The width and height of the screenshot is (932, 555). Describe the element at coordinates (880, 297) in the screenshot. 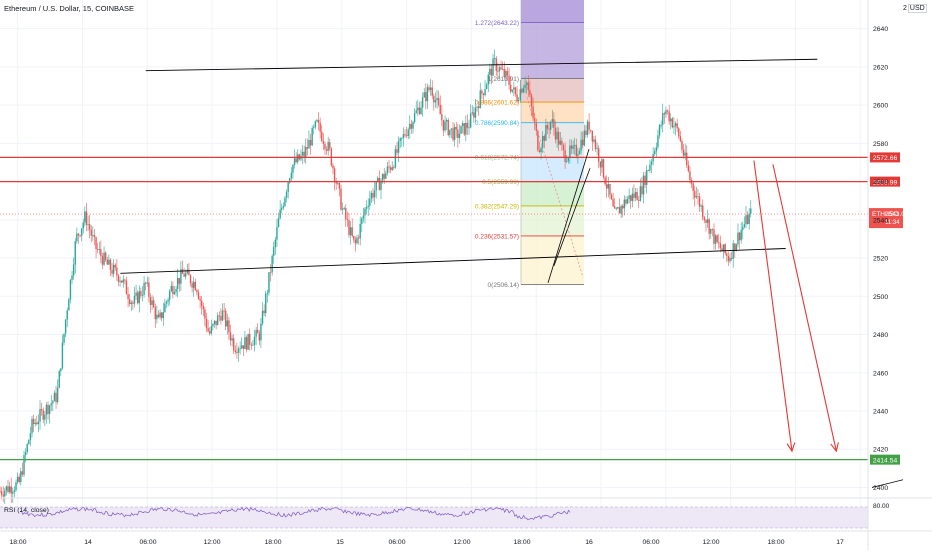

I see `y-tick-label: 2500` at that location.